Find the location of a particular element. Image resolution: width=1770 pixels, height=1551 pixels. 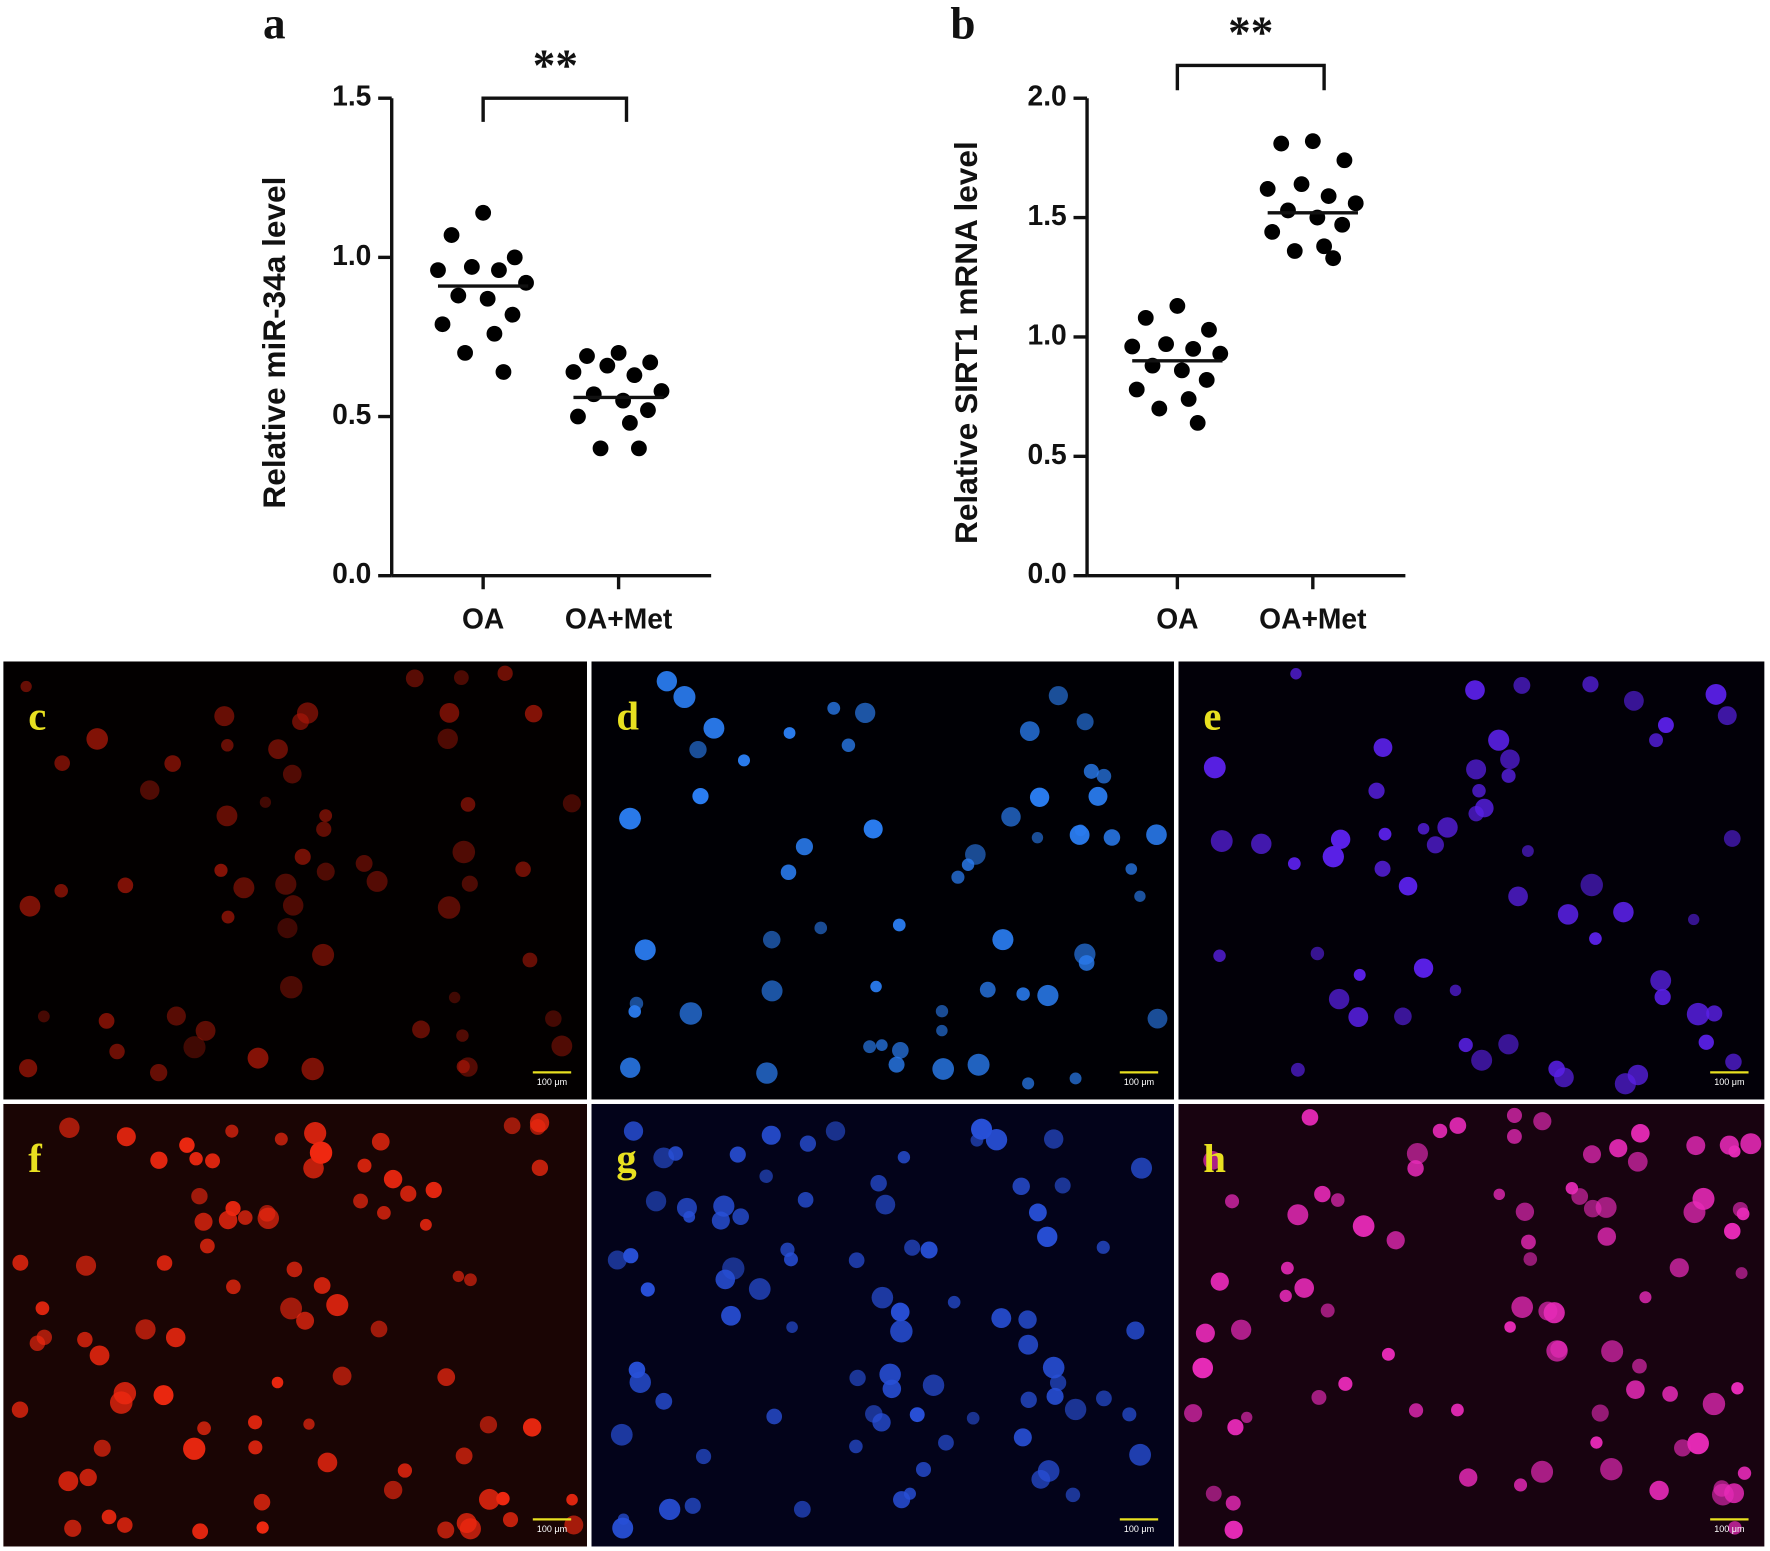

image-label: e is located at coordinates (1212, 716).